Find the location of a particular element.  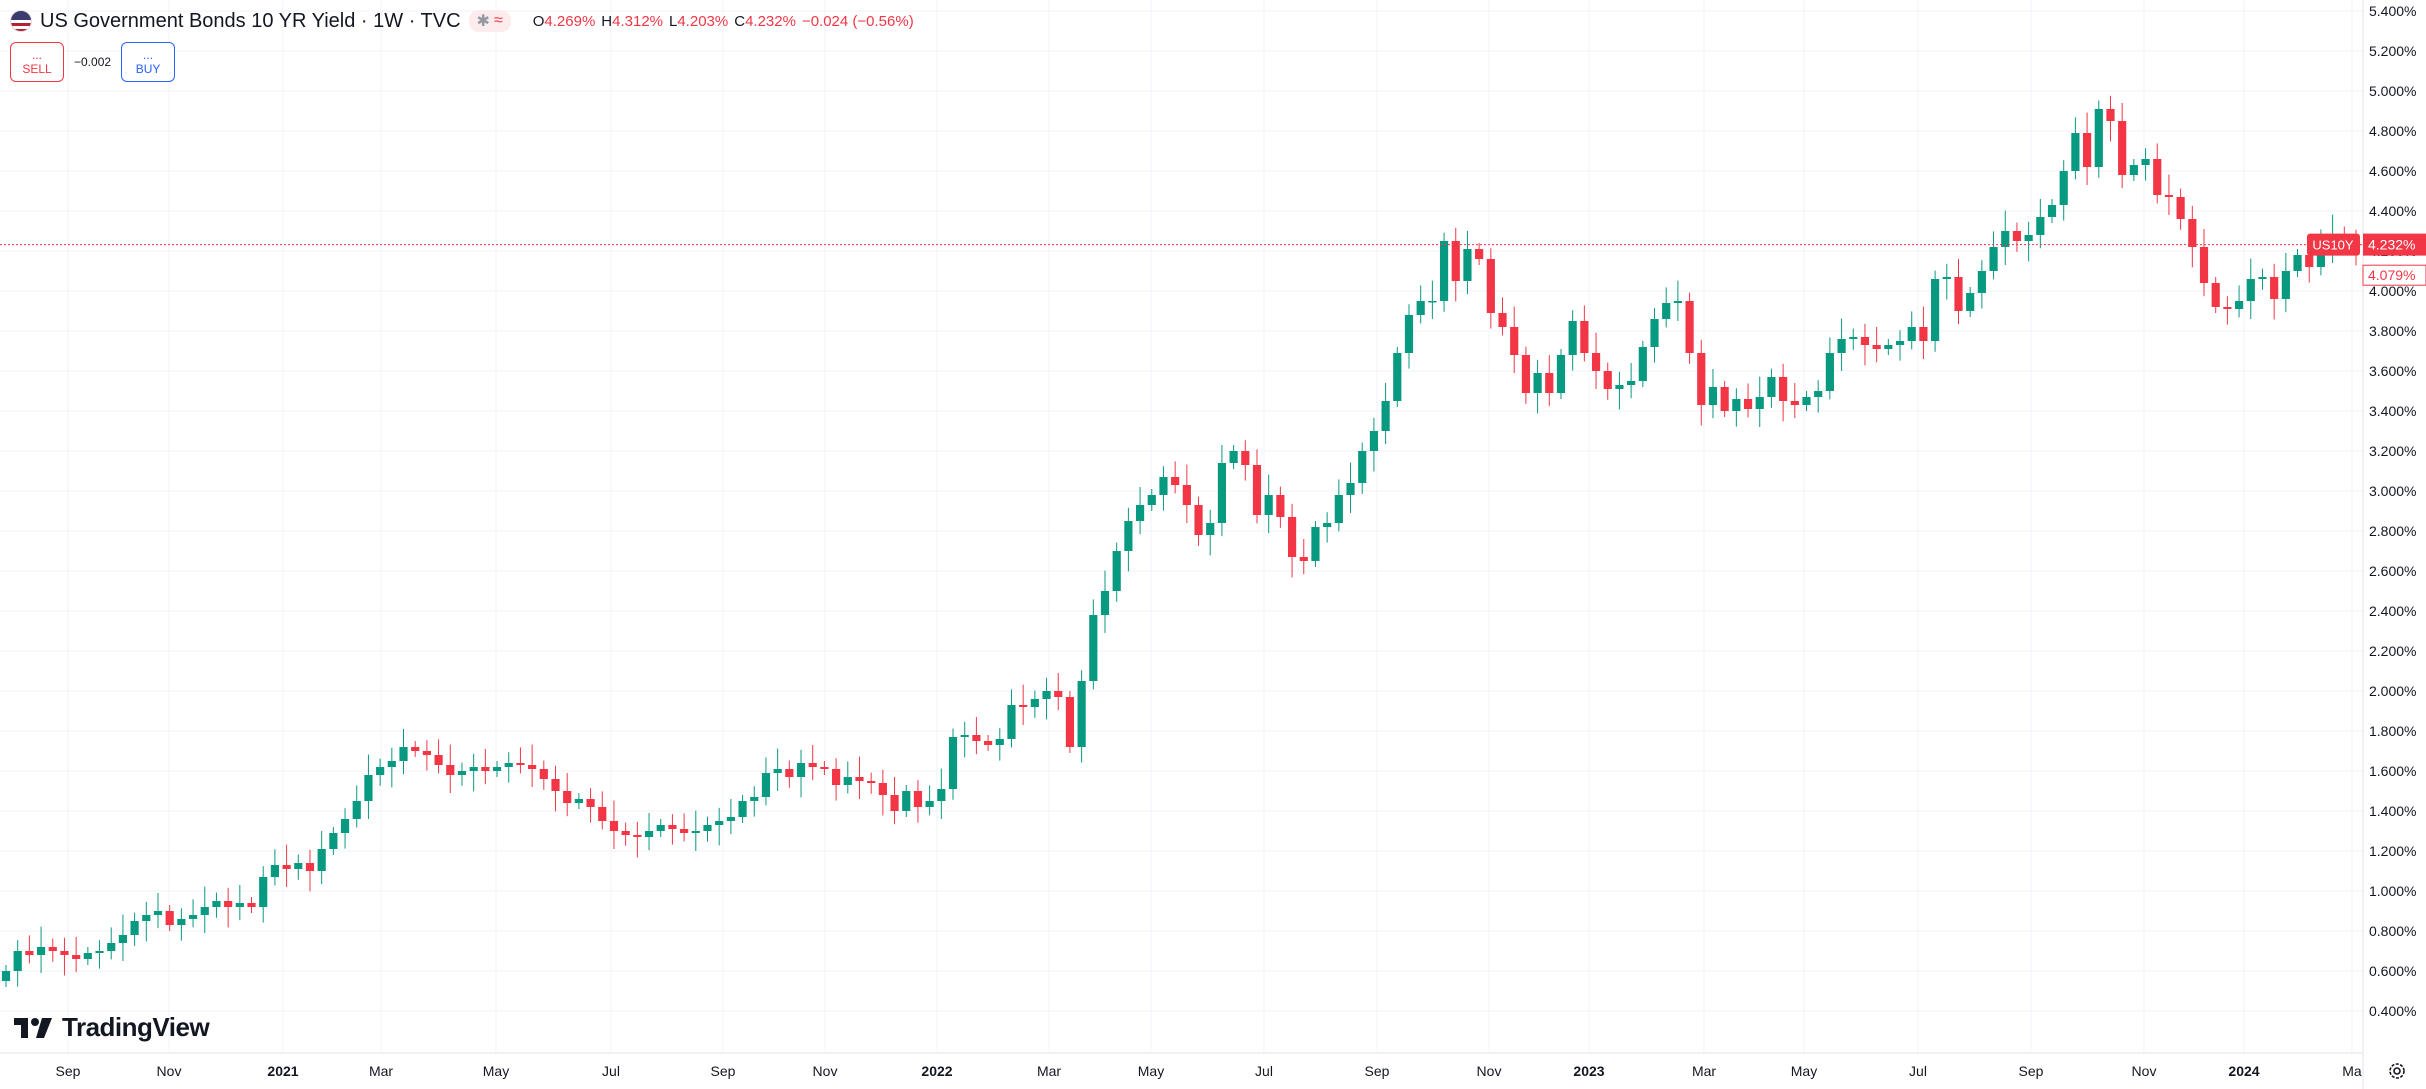

buy-button: ... BUY is located at coordinates (148, 62).